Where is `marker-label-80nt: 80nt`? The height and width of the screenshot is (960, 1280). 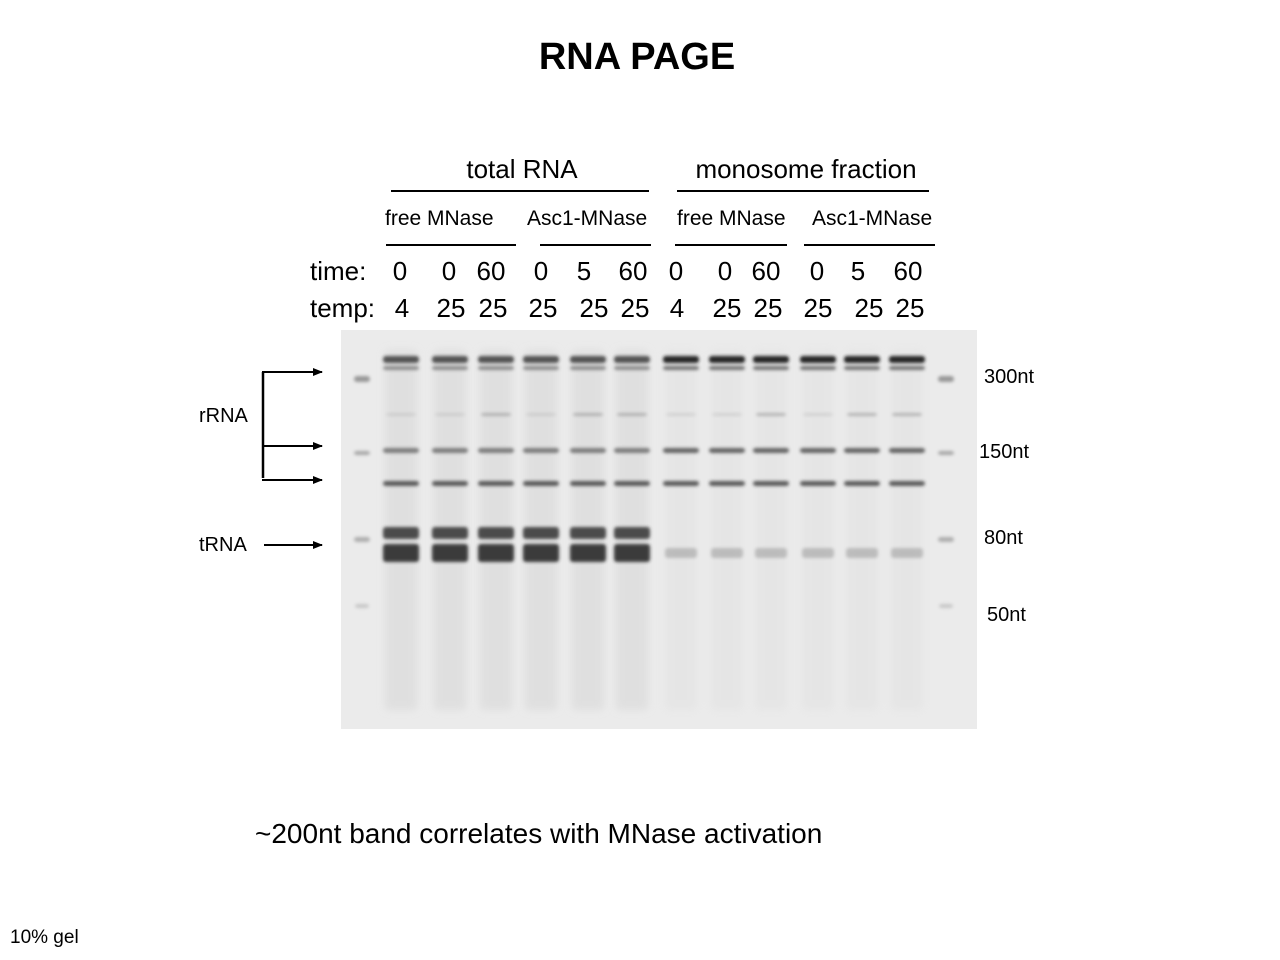 marker-label-80nt: 80nt is located at coordinates (1003, 538).